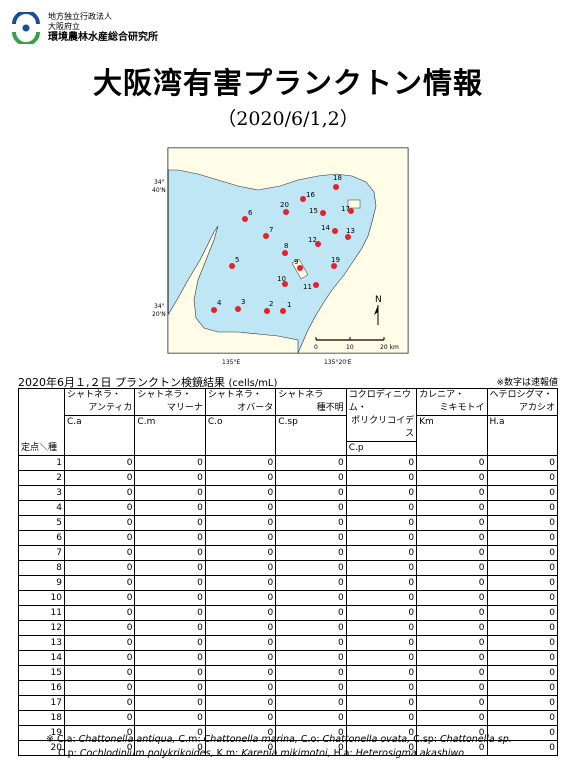 Image resolution: width=576 pixels, height=768 pixels. Describe the element at coordinates (389, 347) in the screenshot. I see `scale-20: 20 km` at that location.